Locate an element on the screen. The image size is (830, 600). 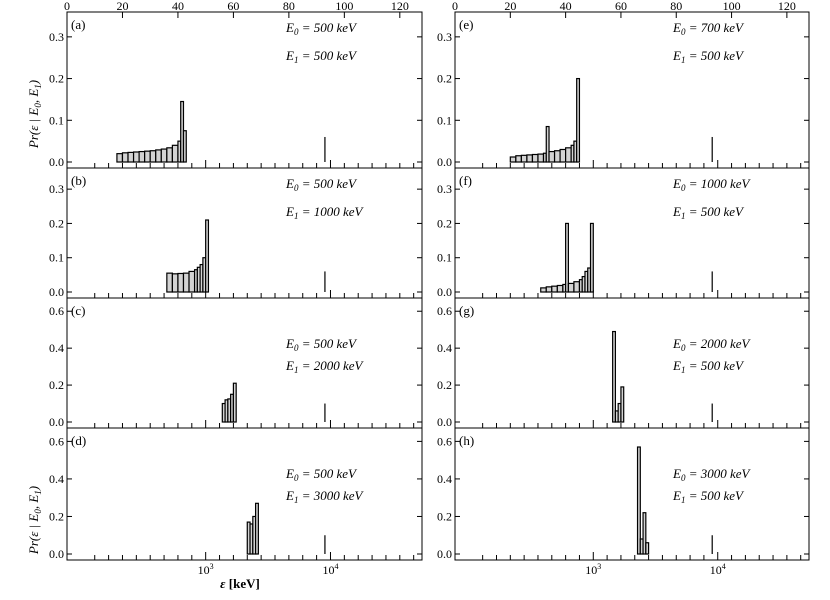
top-tick-label: 0 is located at coordinates (67, 6).